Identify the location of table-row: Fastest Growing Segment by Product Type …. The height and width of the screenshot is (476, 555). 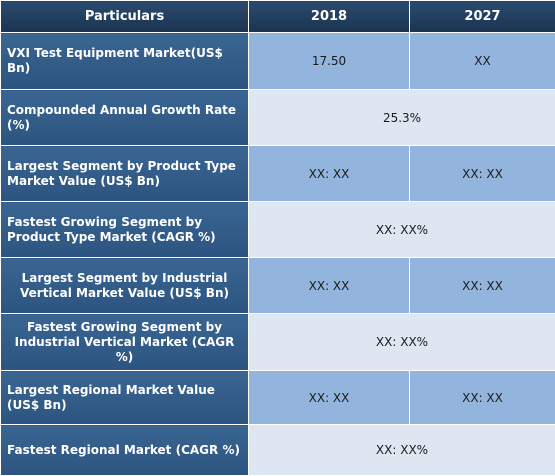
(278, 230).